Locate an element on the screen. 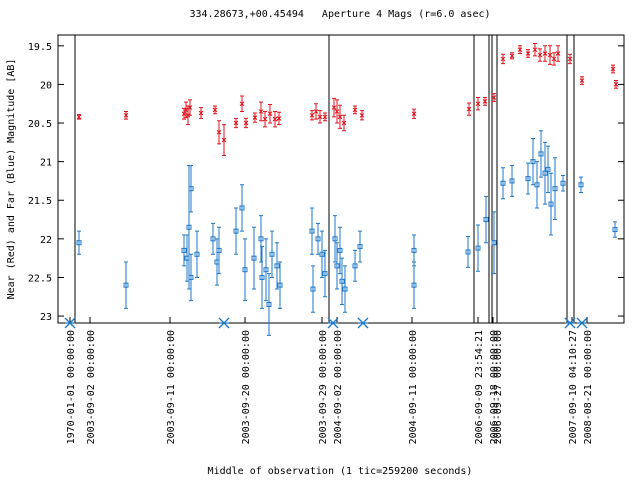 The width and height of the screenshot is (640, 480). y-tick-label: 22.5 is located at coordinates (40, 278).